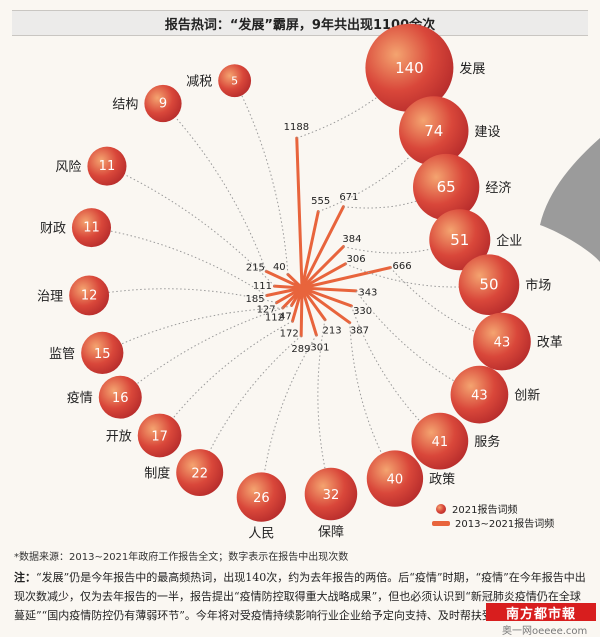 This screenshot has height=637, width=600. I want to click on legend: 2021报告词频 2013~2021报告词频, so click(493, 516).